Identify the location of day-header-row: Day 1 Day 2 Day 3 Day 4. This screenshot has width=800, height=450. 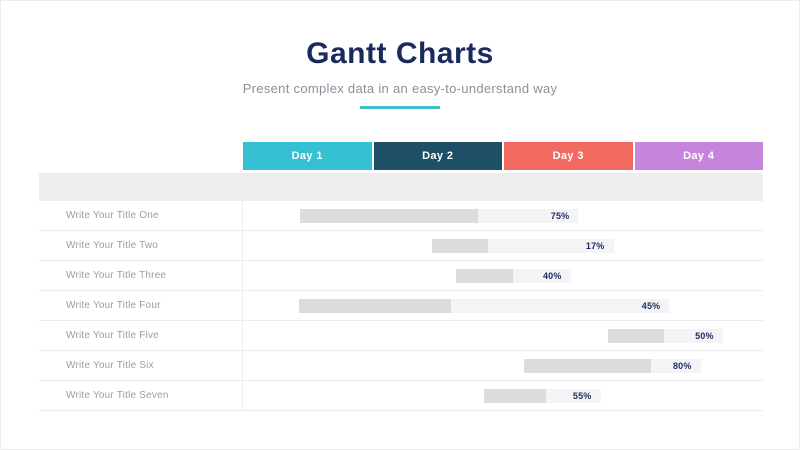
(401, 156).